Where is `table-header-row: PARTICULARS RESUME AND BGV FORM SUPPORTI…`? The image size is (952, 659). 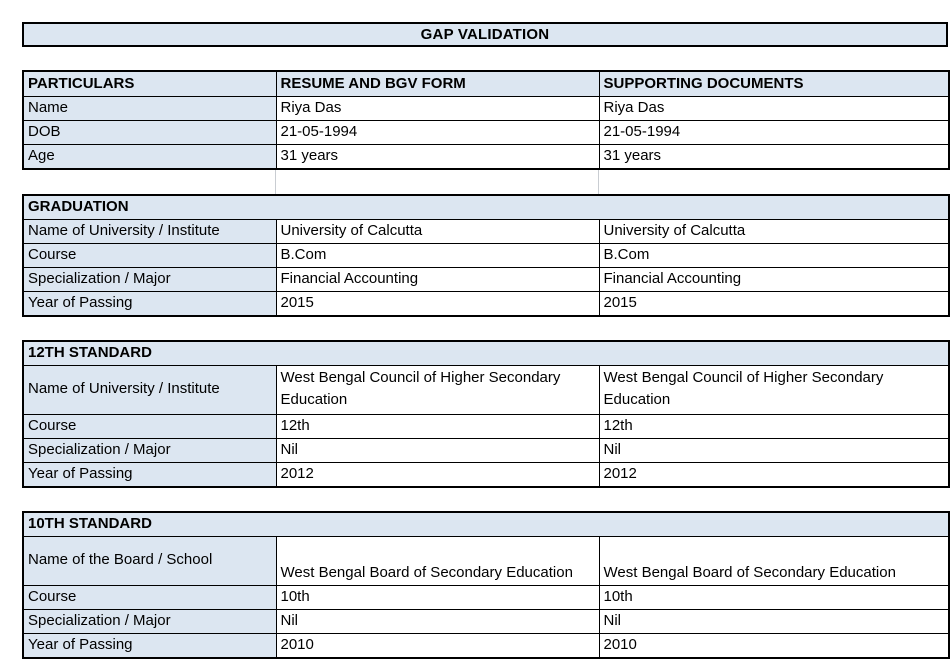
table-header-row: PARTICULARS RESUME AND BGV FORM SUPPORTI… is located at coordinates (486, 83).